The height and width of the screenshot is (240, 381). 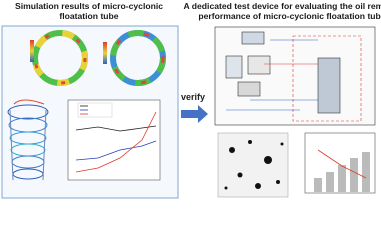 I want to click on arrow-label: verify, so click(x=193, y=97).